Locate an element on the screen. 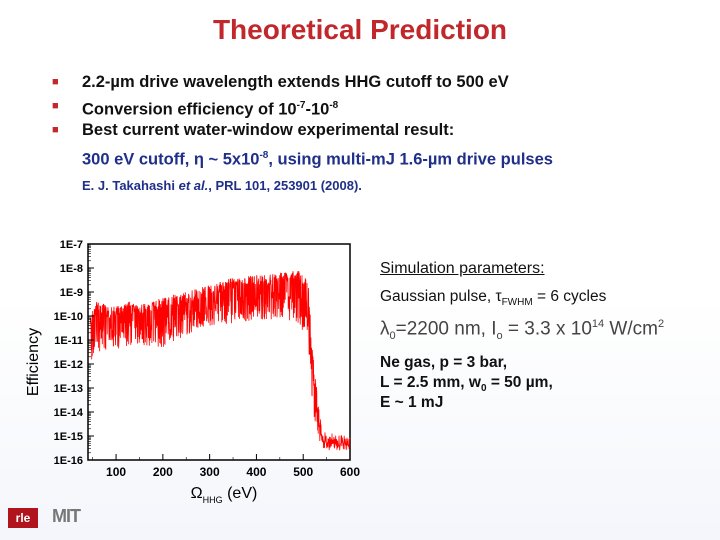 Image resolution: width=720 pixels, height=540 pixels. bullet-sup: -8 is located at coordinates (334, 105).